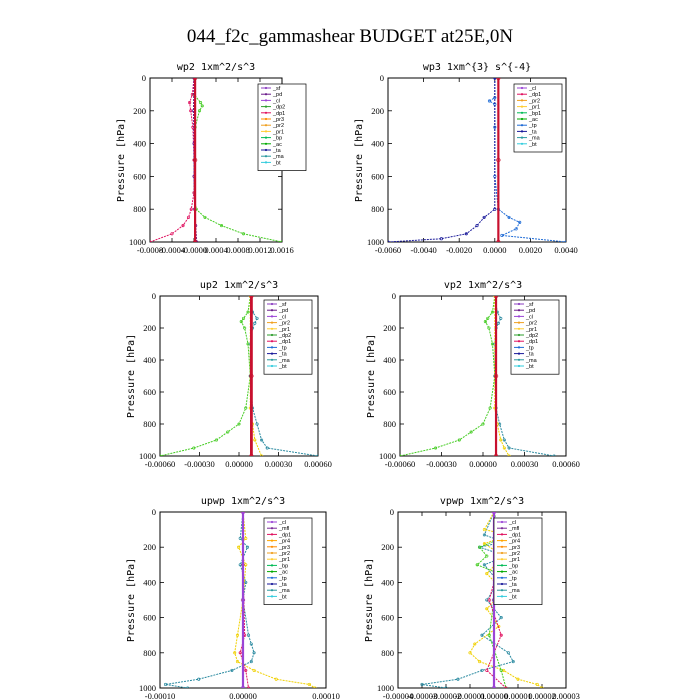  I want to click on y-tick-label: 600, so click(149, 618).